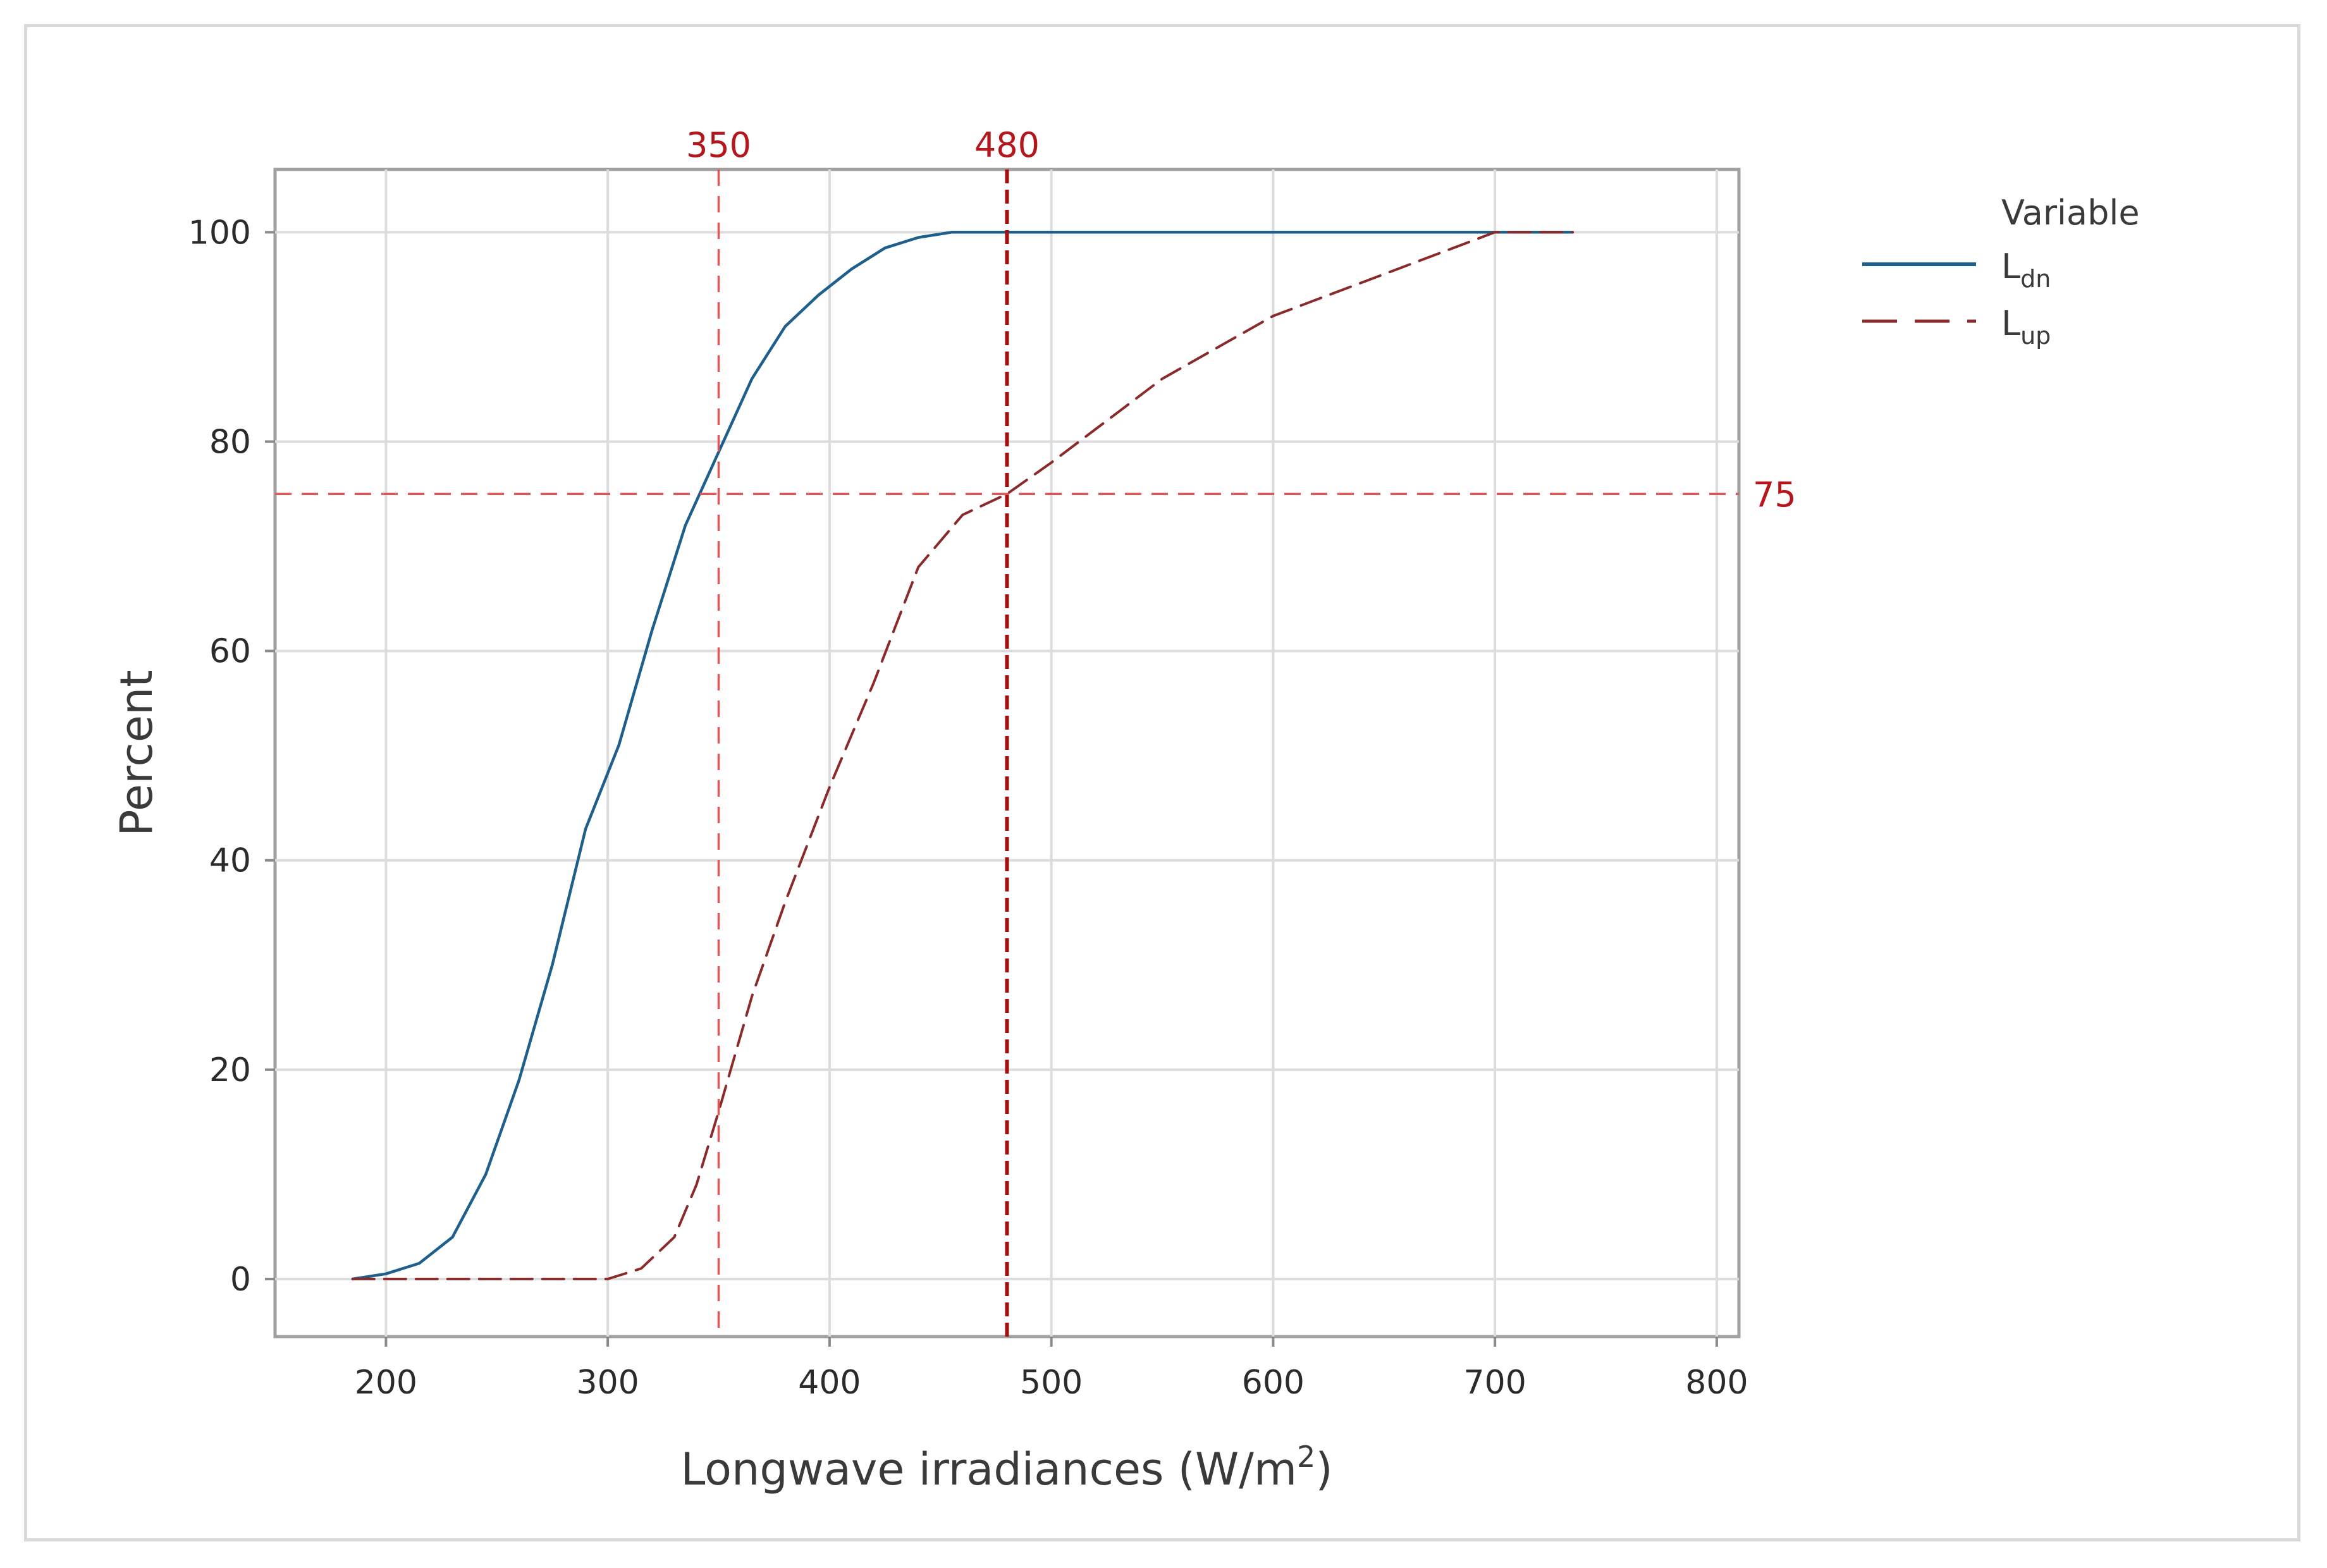 This screenshot has height=1568, width=2327. I want to click on x-axis-title-main: Longwave irradiances (W/m, so click(989, 1469).